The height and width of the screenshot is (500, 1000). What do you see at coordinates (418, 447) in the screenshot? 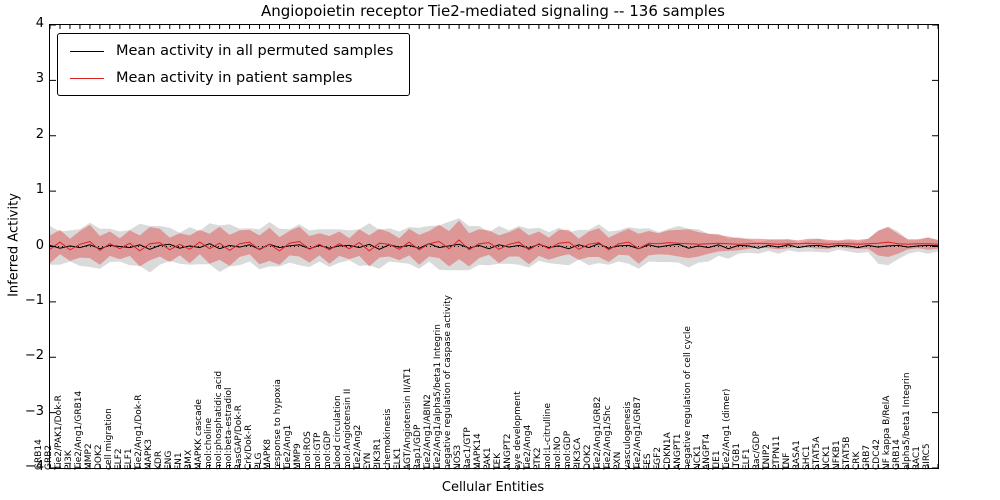
I see `x-tick-label: Rap1/GDP` at bounding box center [418, 447].